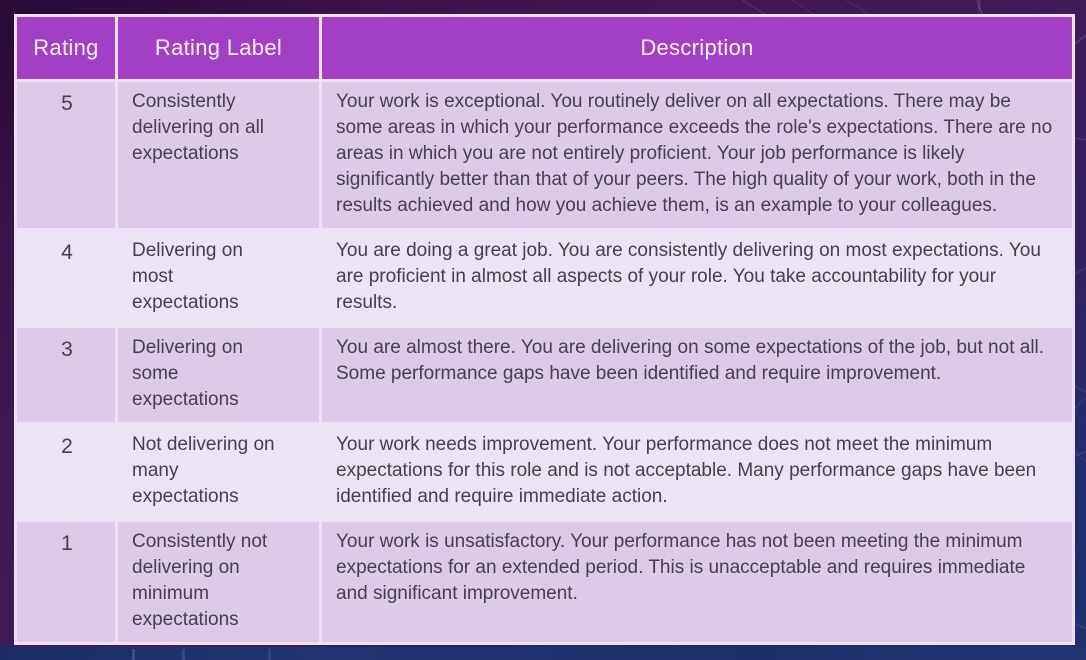 The width and height of the screenshot is (1086, 660). Describe the element at coordinates (66, 278) in the screenshot. I see `rating-cell: 4` at that location.